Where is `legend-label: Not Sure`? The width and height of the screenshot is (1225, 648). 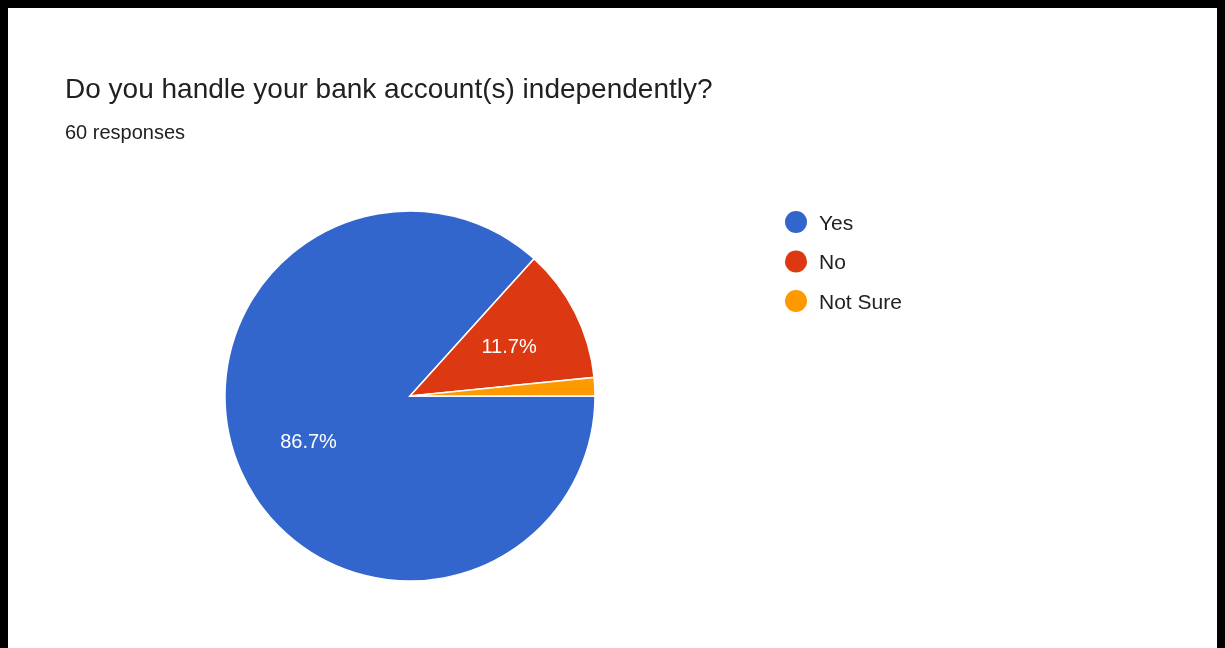 legend-label: Not Sure is located at coordinates (860, 301).